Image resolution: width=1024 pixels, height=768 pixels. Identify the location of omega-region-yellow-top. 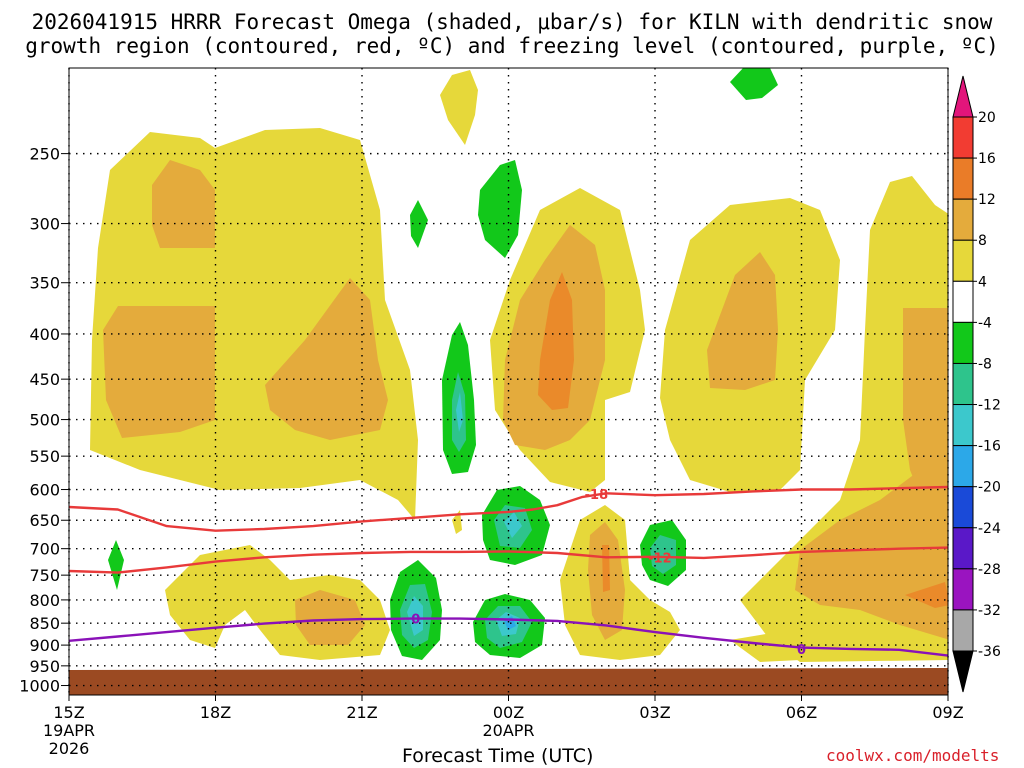
(459, 107).